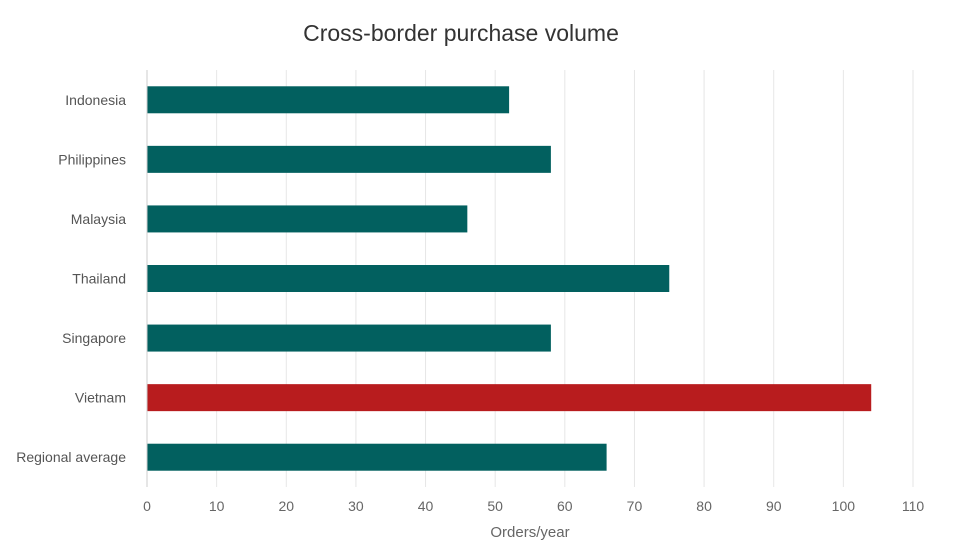 The width and height of the screenshot is (970, 556). I want to click on x-tick-label: 0, so click(147, 506).